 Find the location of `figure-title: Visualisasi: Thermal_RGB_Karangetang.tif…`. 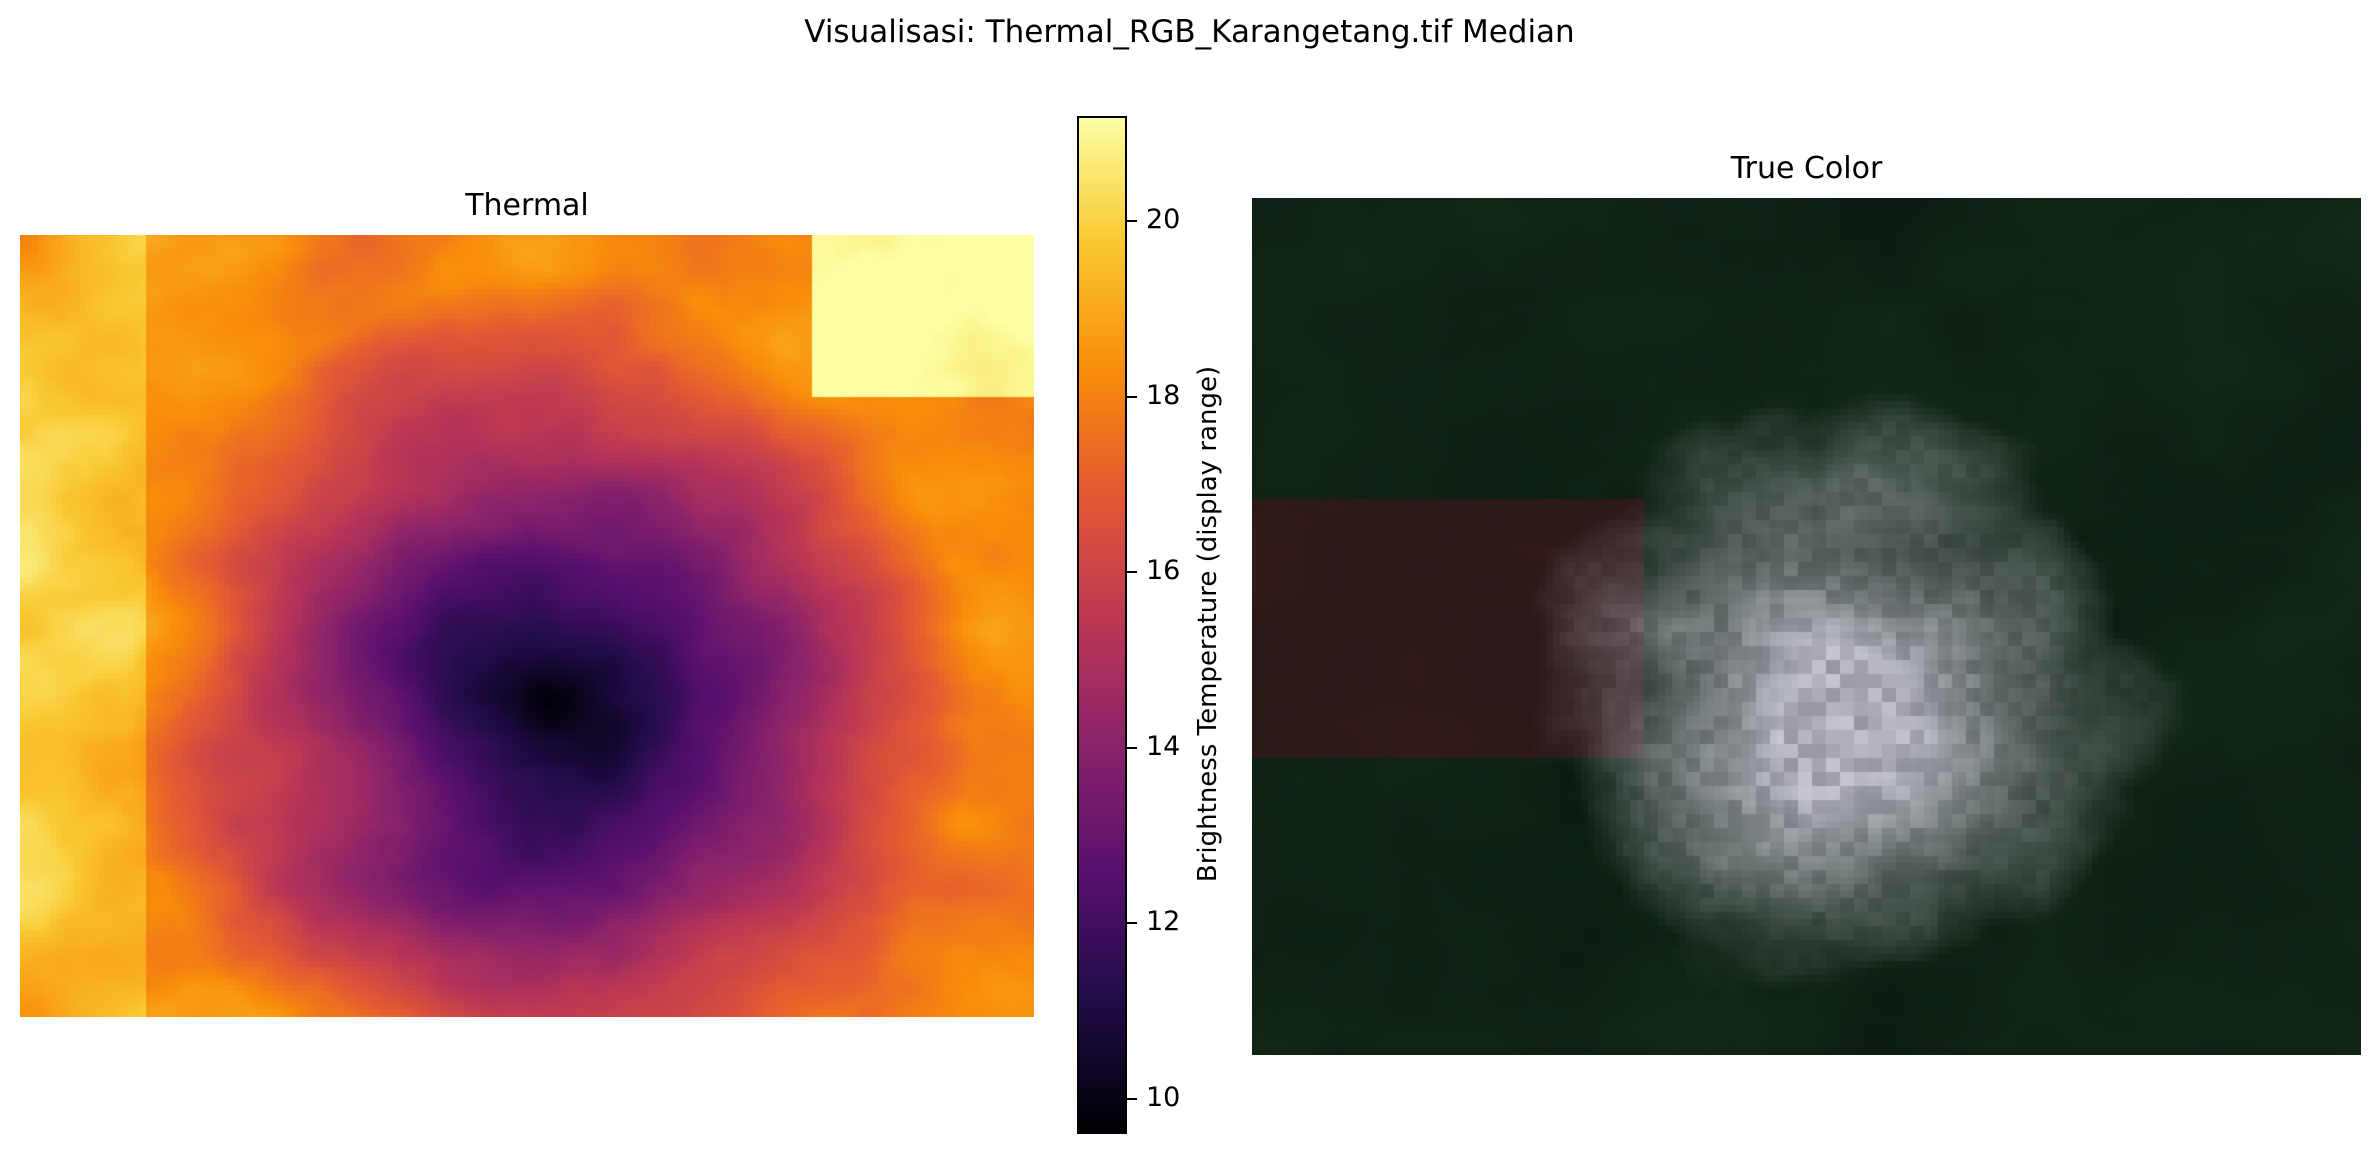

figure-title: Visualisasi: Thermal_RGB_Karangetang.tif… is located at coordinates (1189, 32).